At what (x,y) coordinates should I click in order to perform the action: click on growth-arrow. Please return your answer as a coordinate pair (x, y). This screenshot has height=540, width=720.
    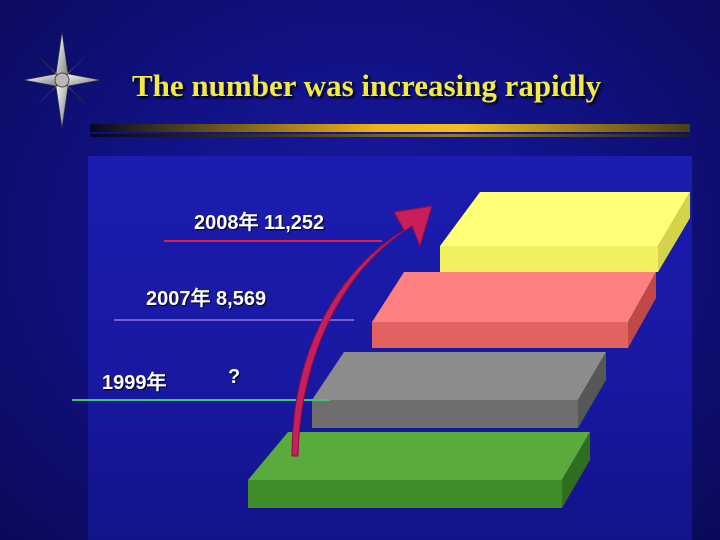
    Looking at the image, I should click on (362, 331).